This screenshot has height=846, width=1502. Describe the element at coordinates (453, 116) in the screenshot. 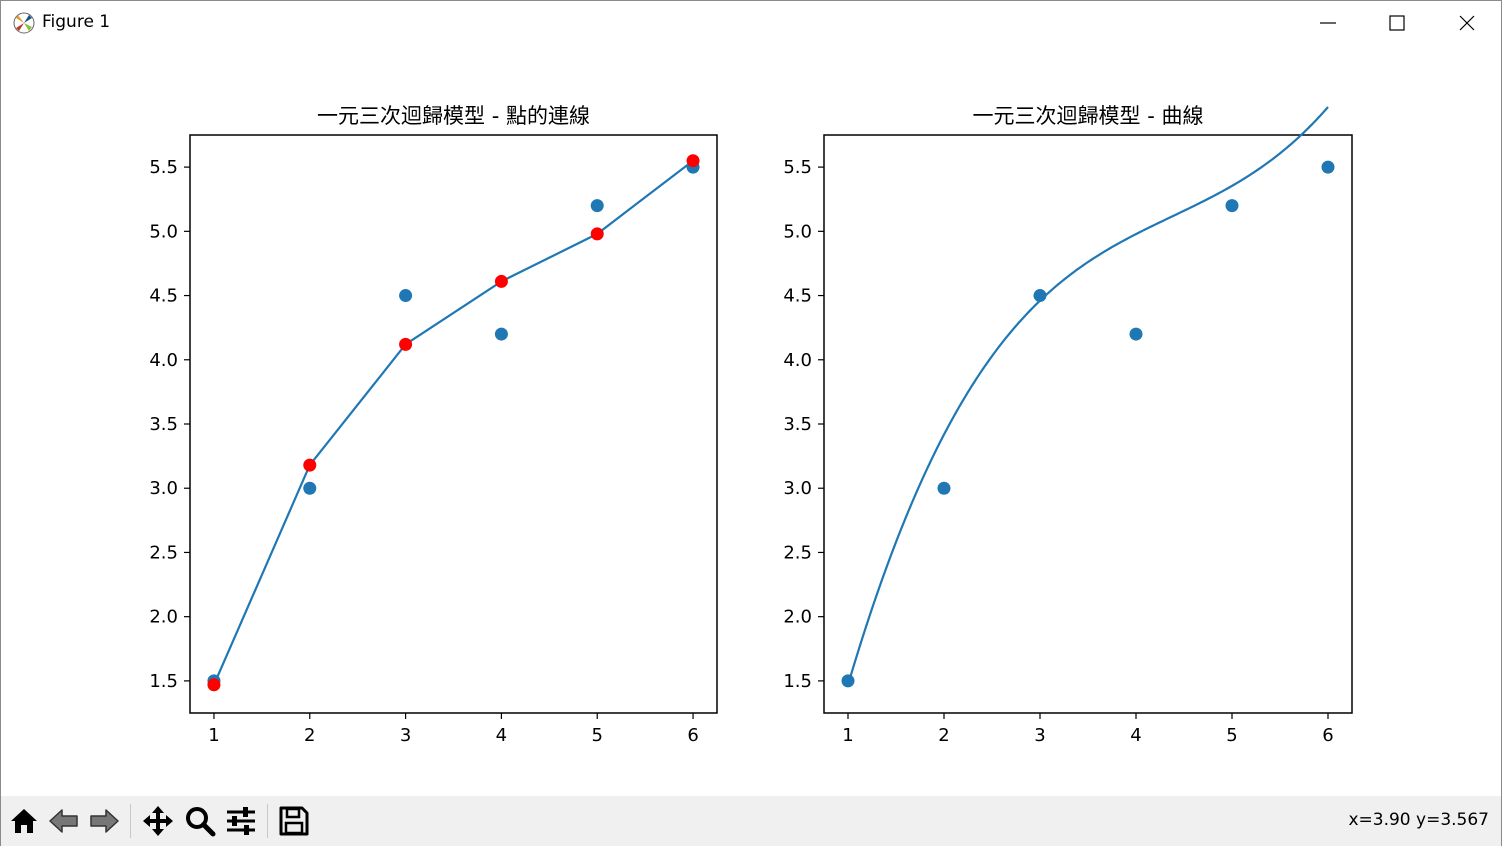

I see `chart-title: 一元三次迴歸模型 - 點的連線` at that location.